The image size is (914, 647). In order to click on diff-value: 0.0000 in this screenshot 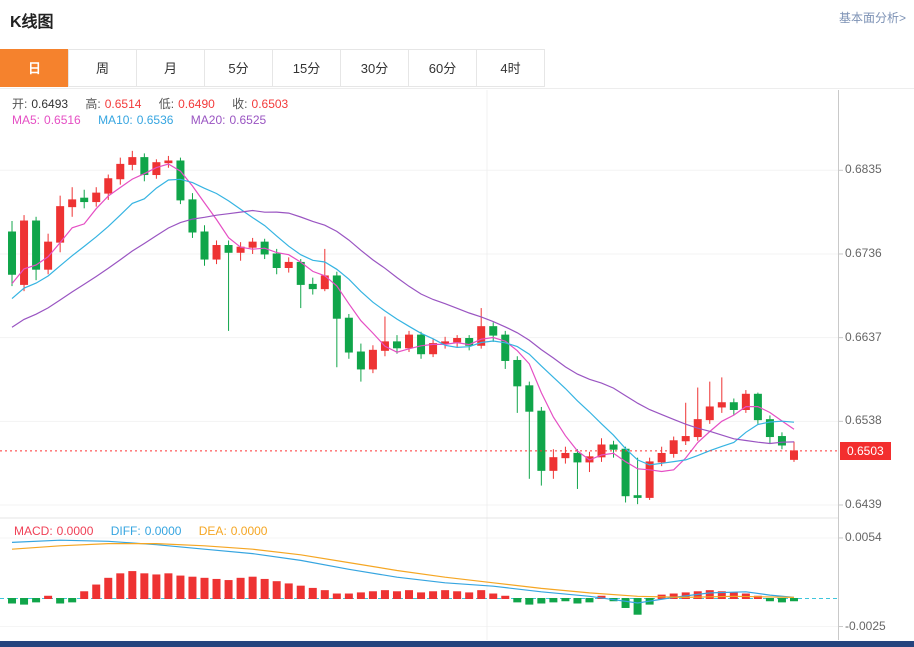, I will do `click(163, 531)`.